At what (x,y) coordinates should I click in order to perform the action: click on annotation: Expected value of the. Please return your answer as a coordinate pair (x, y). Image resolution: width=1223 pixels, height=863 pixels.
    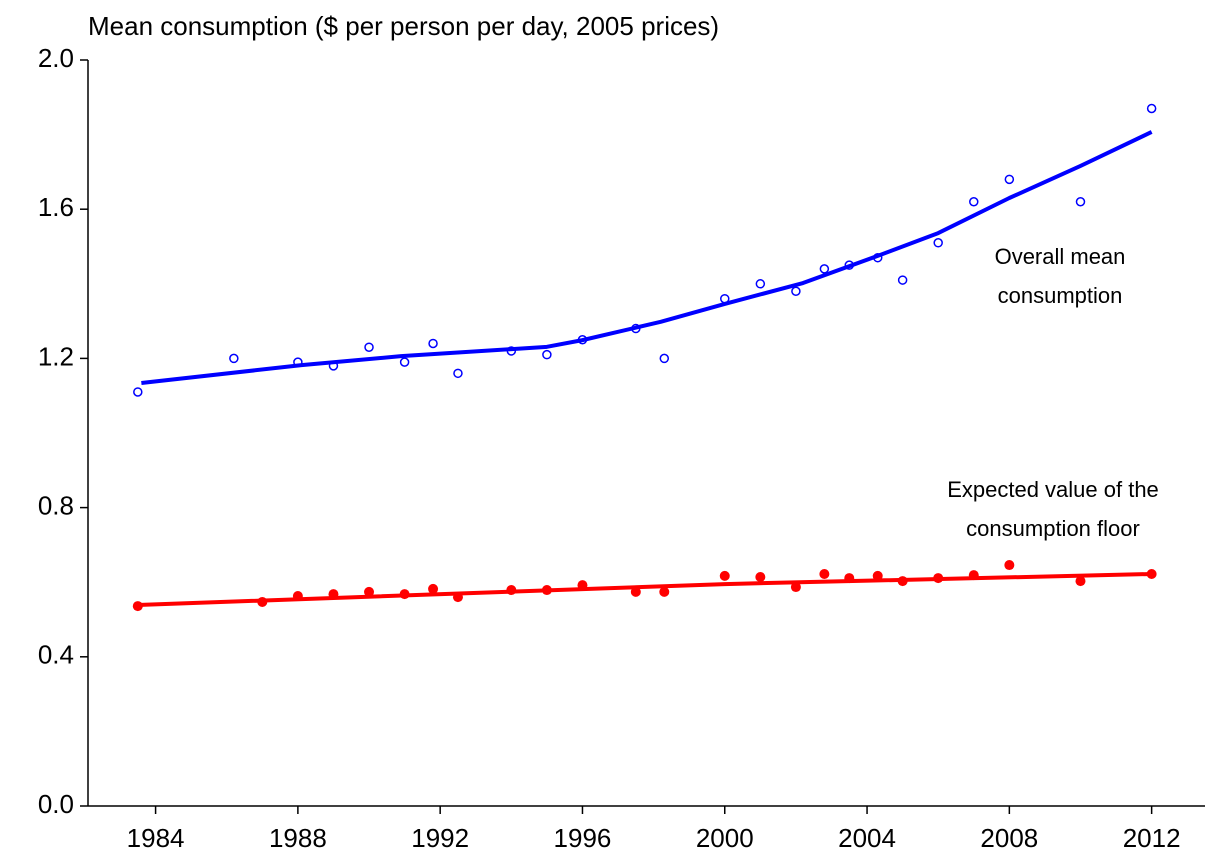
    Looking at the image, I should click on (1053, 489).